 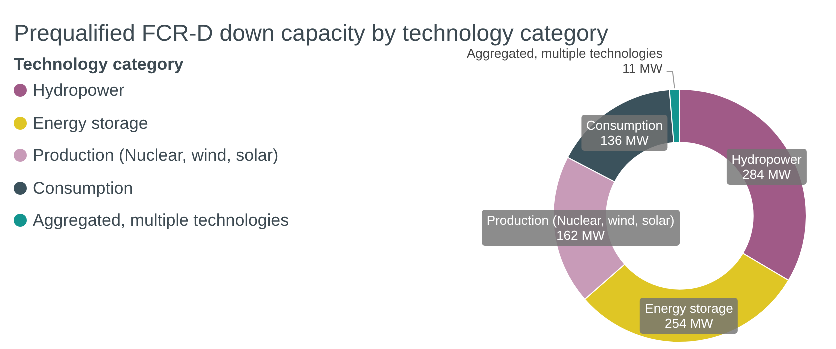 What do you see at coordinates (689, 323) in the screenshot?
I see `data-label: 254 MW` at bounding box center [689, 323].